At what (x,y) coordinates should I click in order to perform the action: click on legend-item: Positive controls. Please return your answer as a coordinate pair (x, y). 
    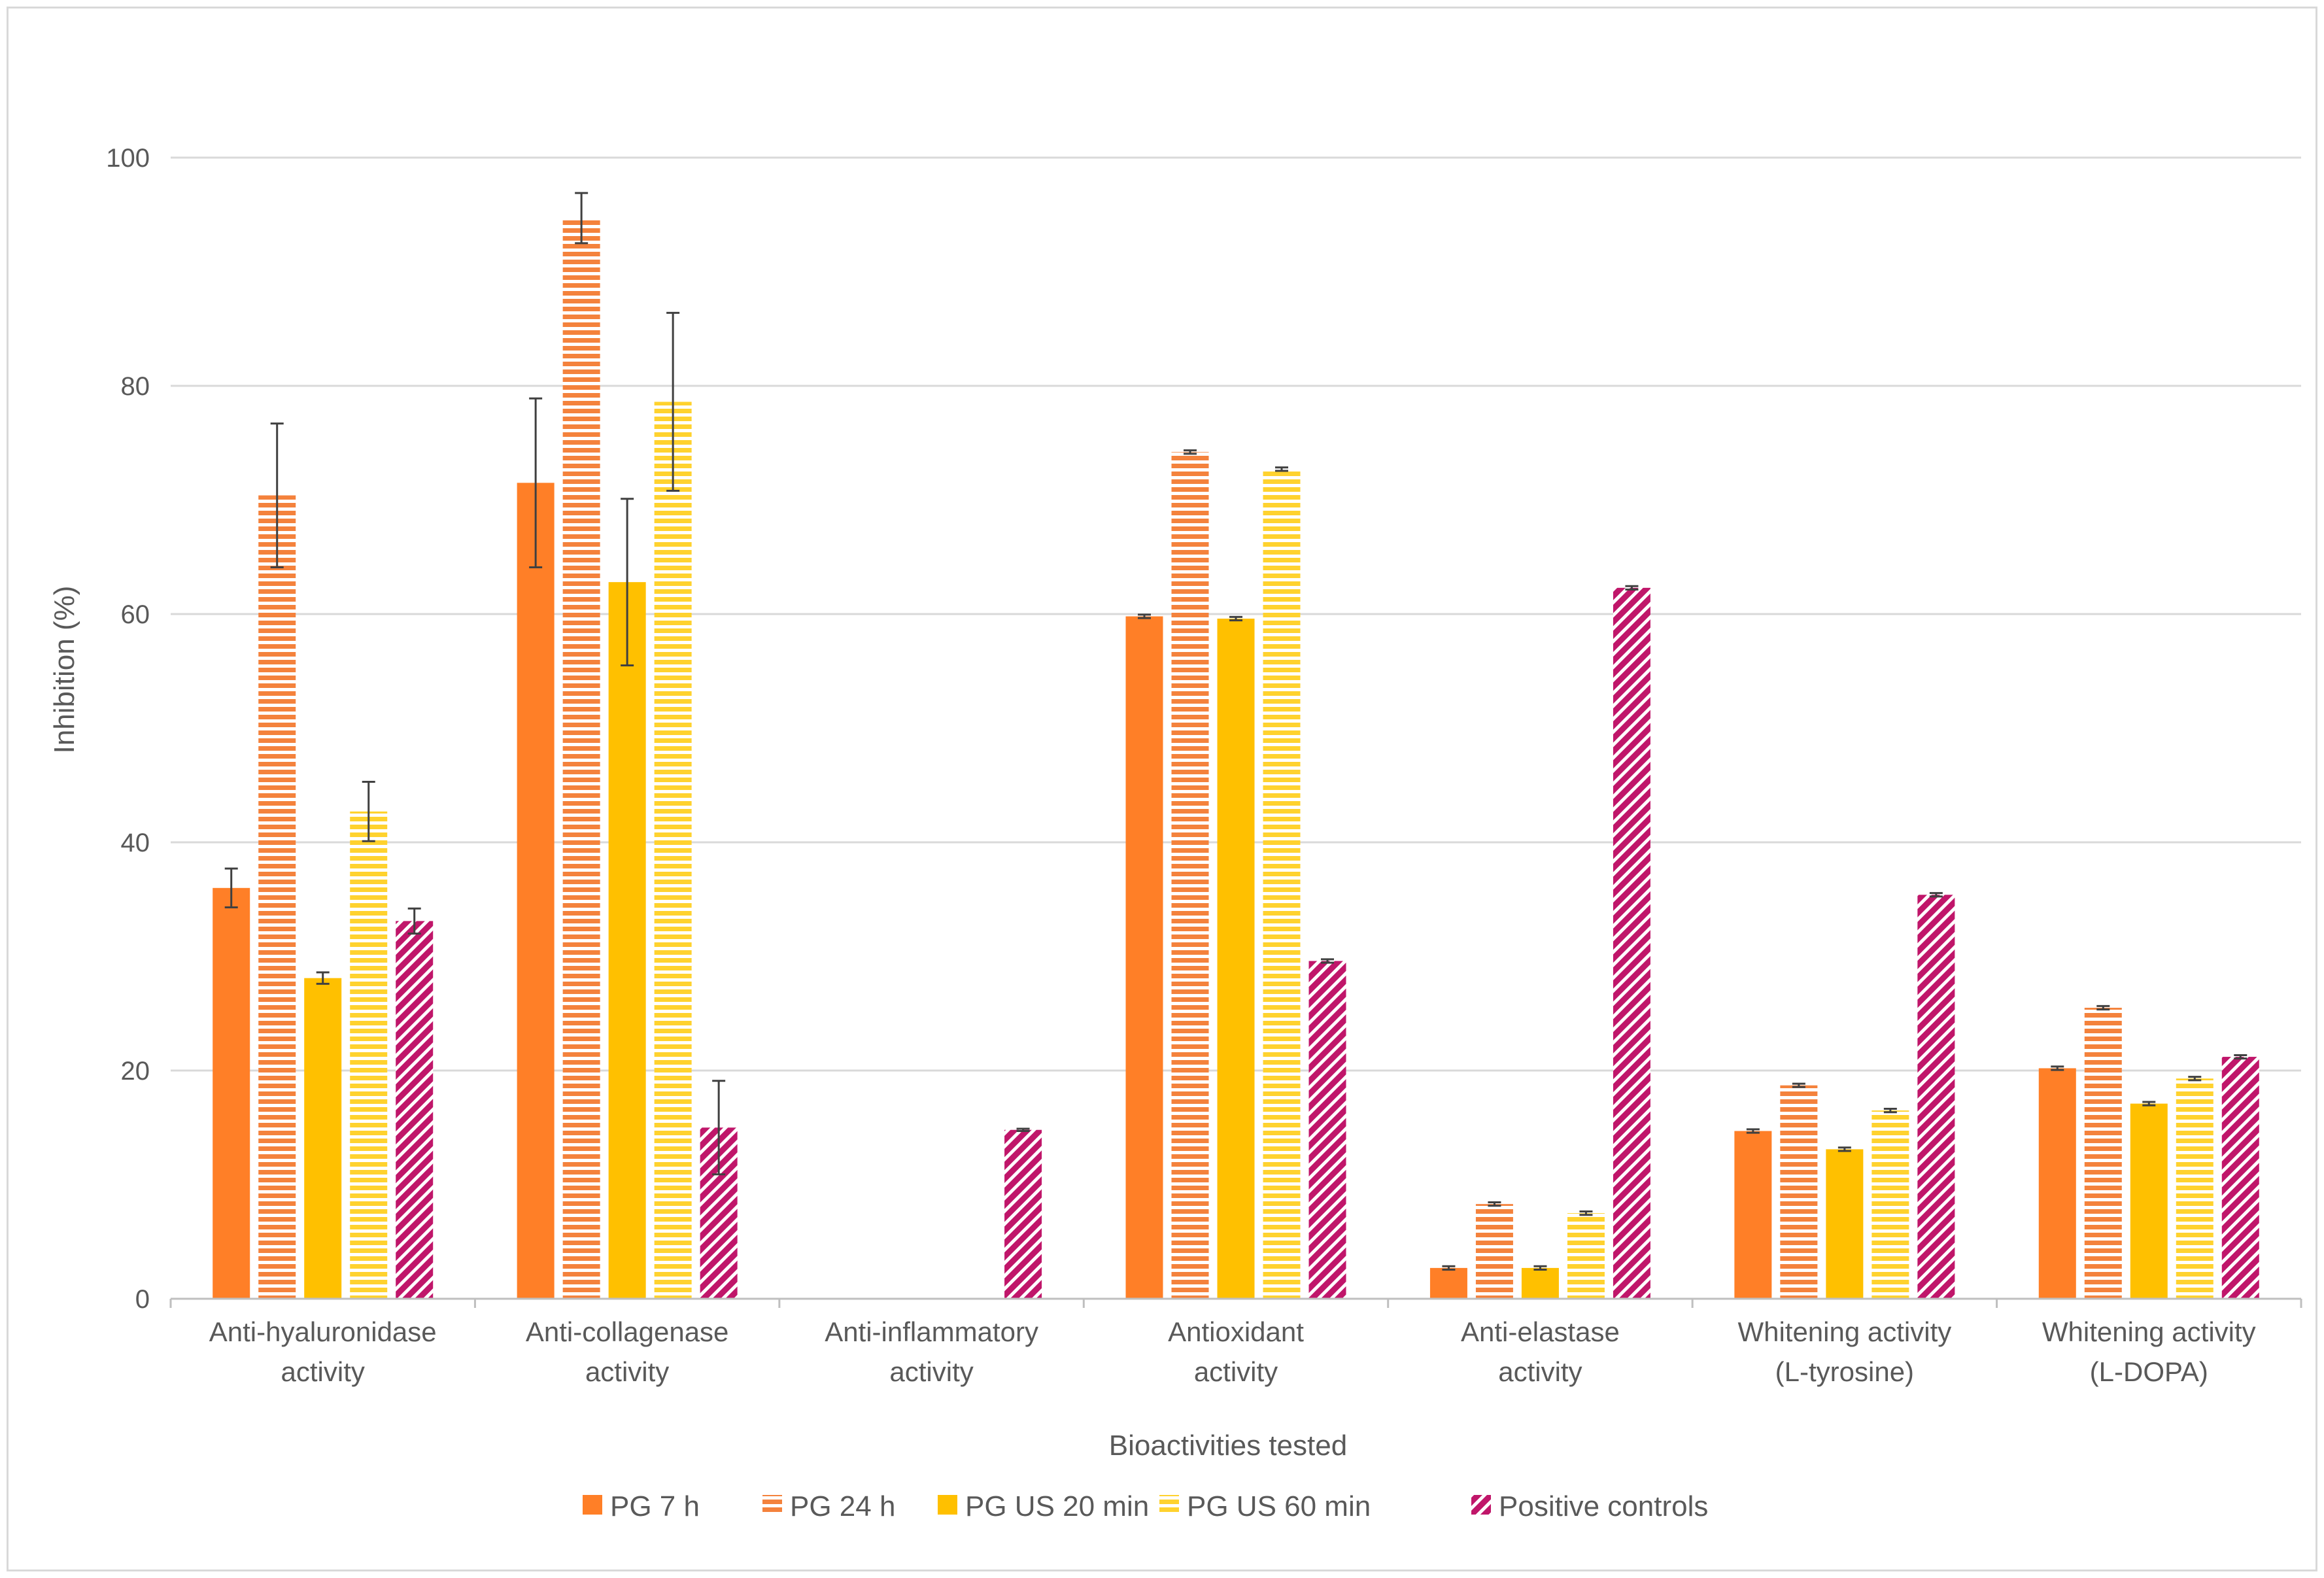
    Looking at the image, I should click on (1589, 1506).